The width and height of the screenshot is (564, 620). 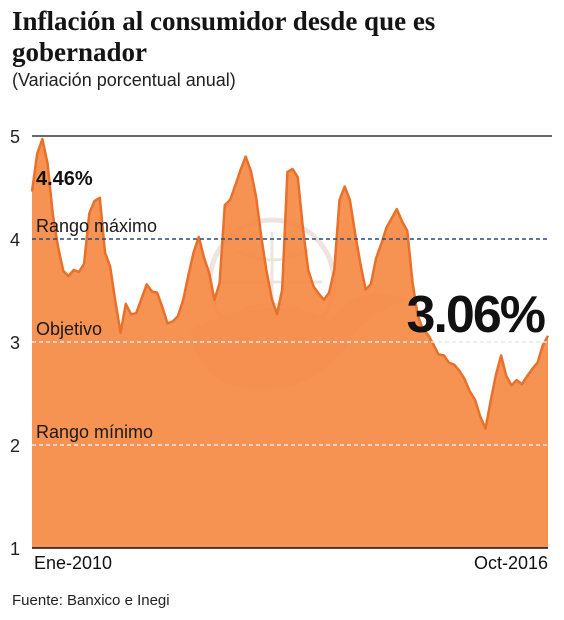 What do you see at coordinates (73, 563) in the screenshot?
I see `x-tick-label: Ene-2010` at bounding box center [73, 563].